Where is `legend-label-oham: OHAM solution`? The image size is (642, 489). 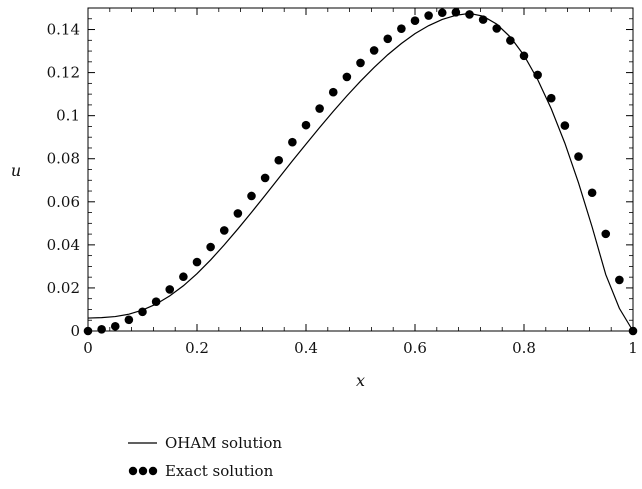 legend-label-oham: OHAM solution is located at coordinates (223, 443).